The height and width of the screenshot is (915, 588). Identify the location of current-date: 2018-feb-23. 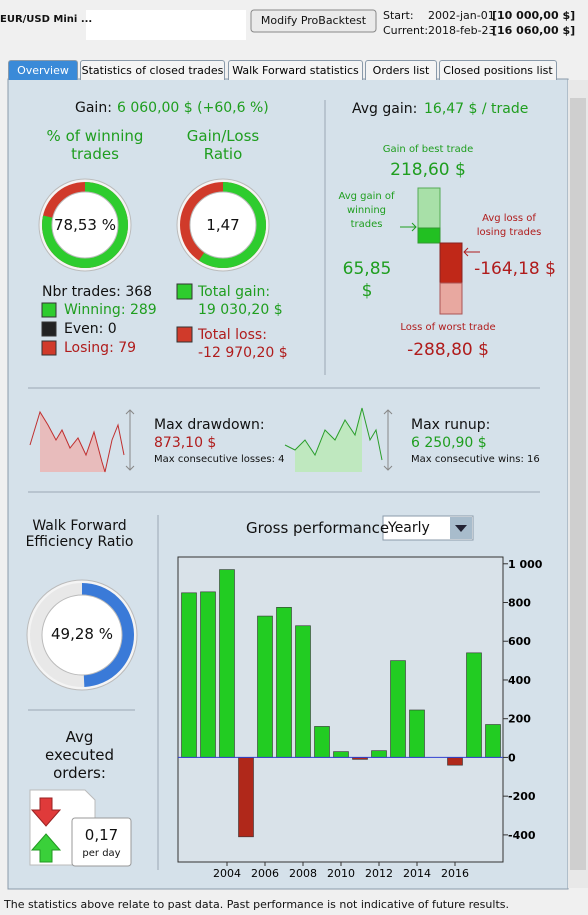
(462, 30).